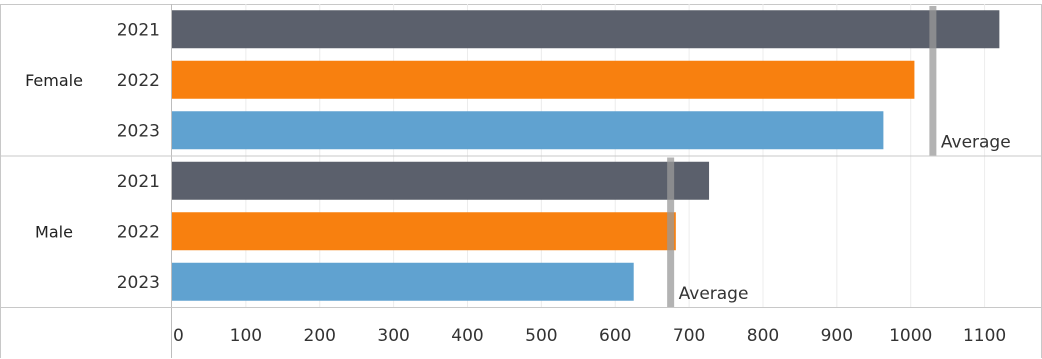  What do you see at coordinates (671, 232) in the screenshot?
I see `average-line-male` at bounding box center [671, 232].